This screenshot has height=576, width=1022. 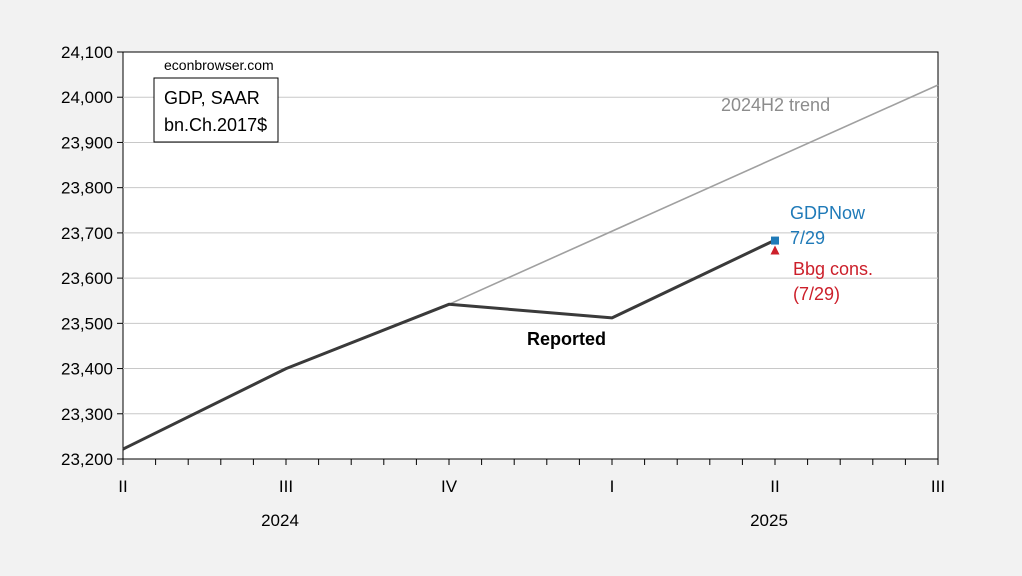 What do you see at coordinates (216, 110) in the screenshot?
I see `legend-box` at bounding box center [216, 110].